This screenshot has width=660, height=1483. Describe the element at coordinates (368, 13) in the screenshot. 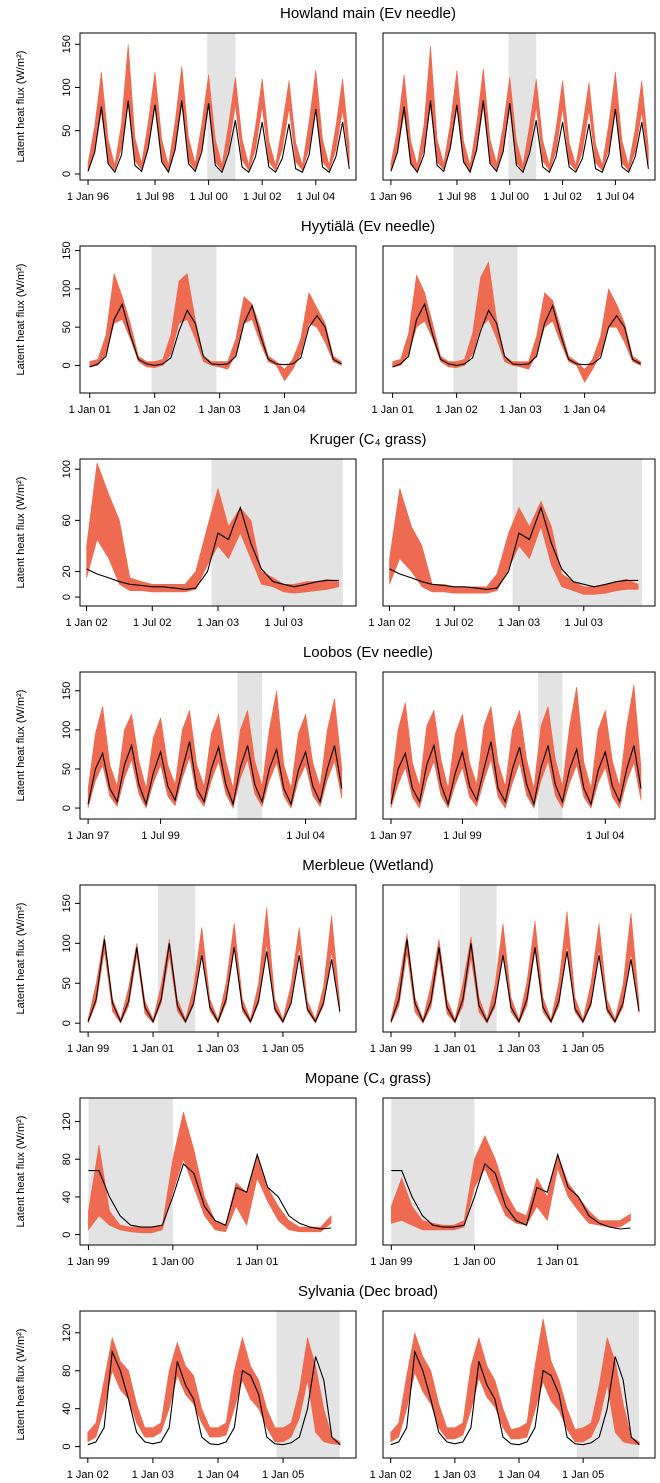

I see `chart-title: Howland main (Ev needle)` at that location.